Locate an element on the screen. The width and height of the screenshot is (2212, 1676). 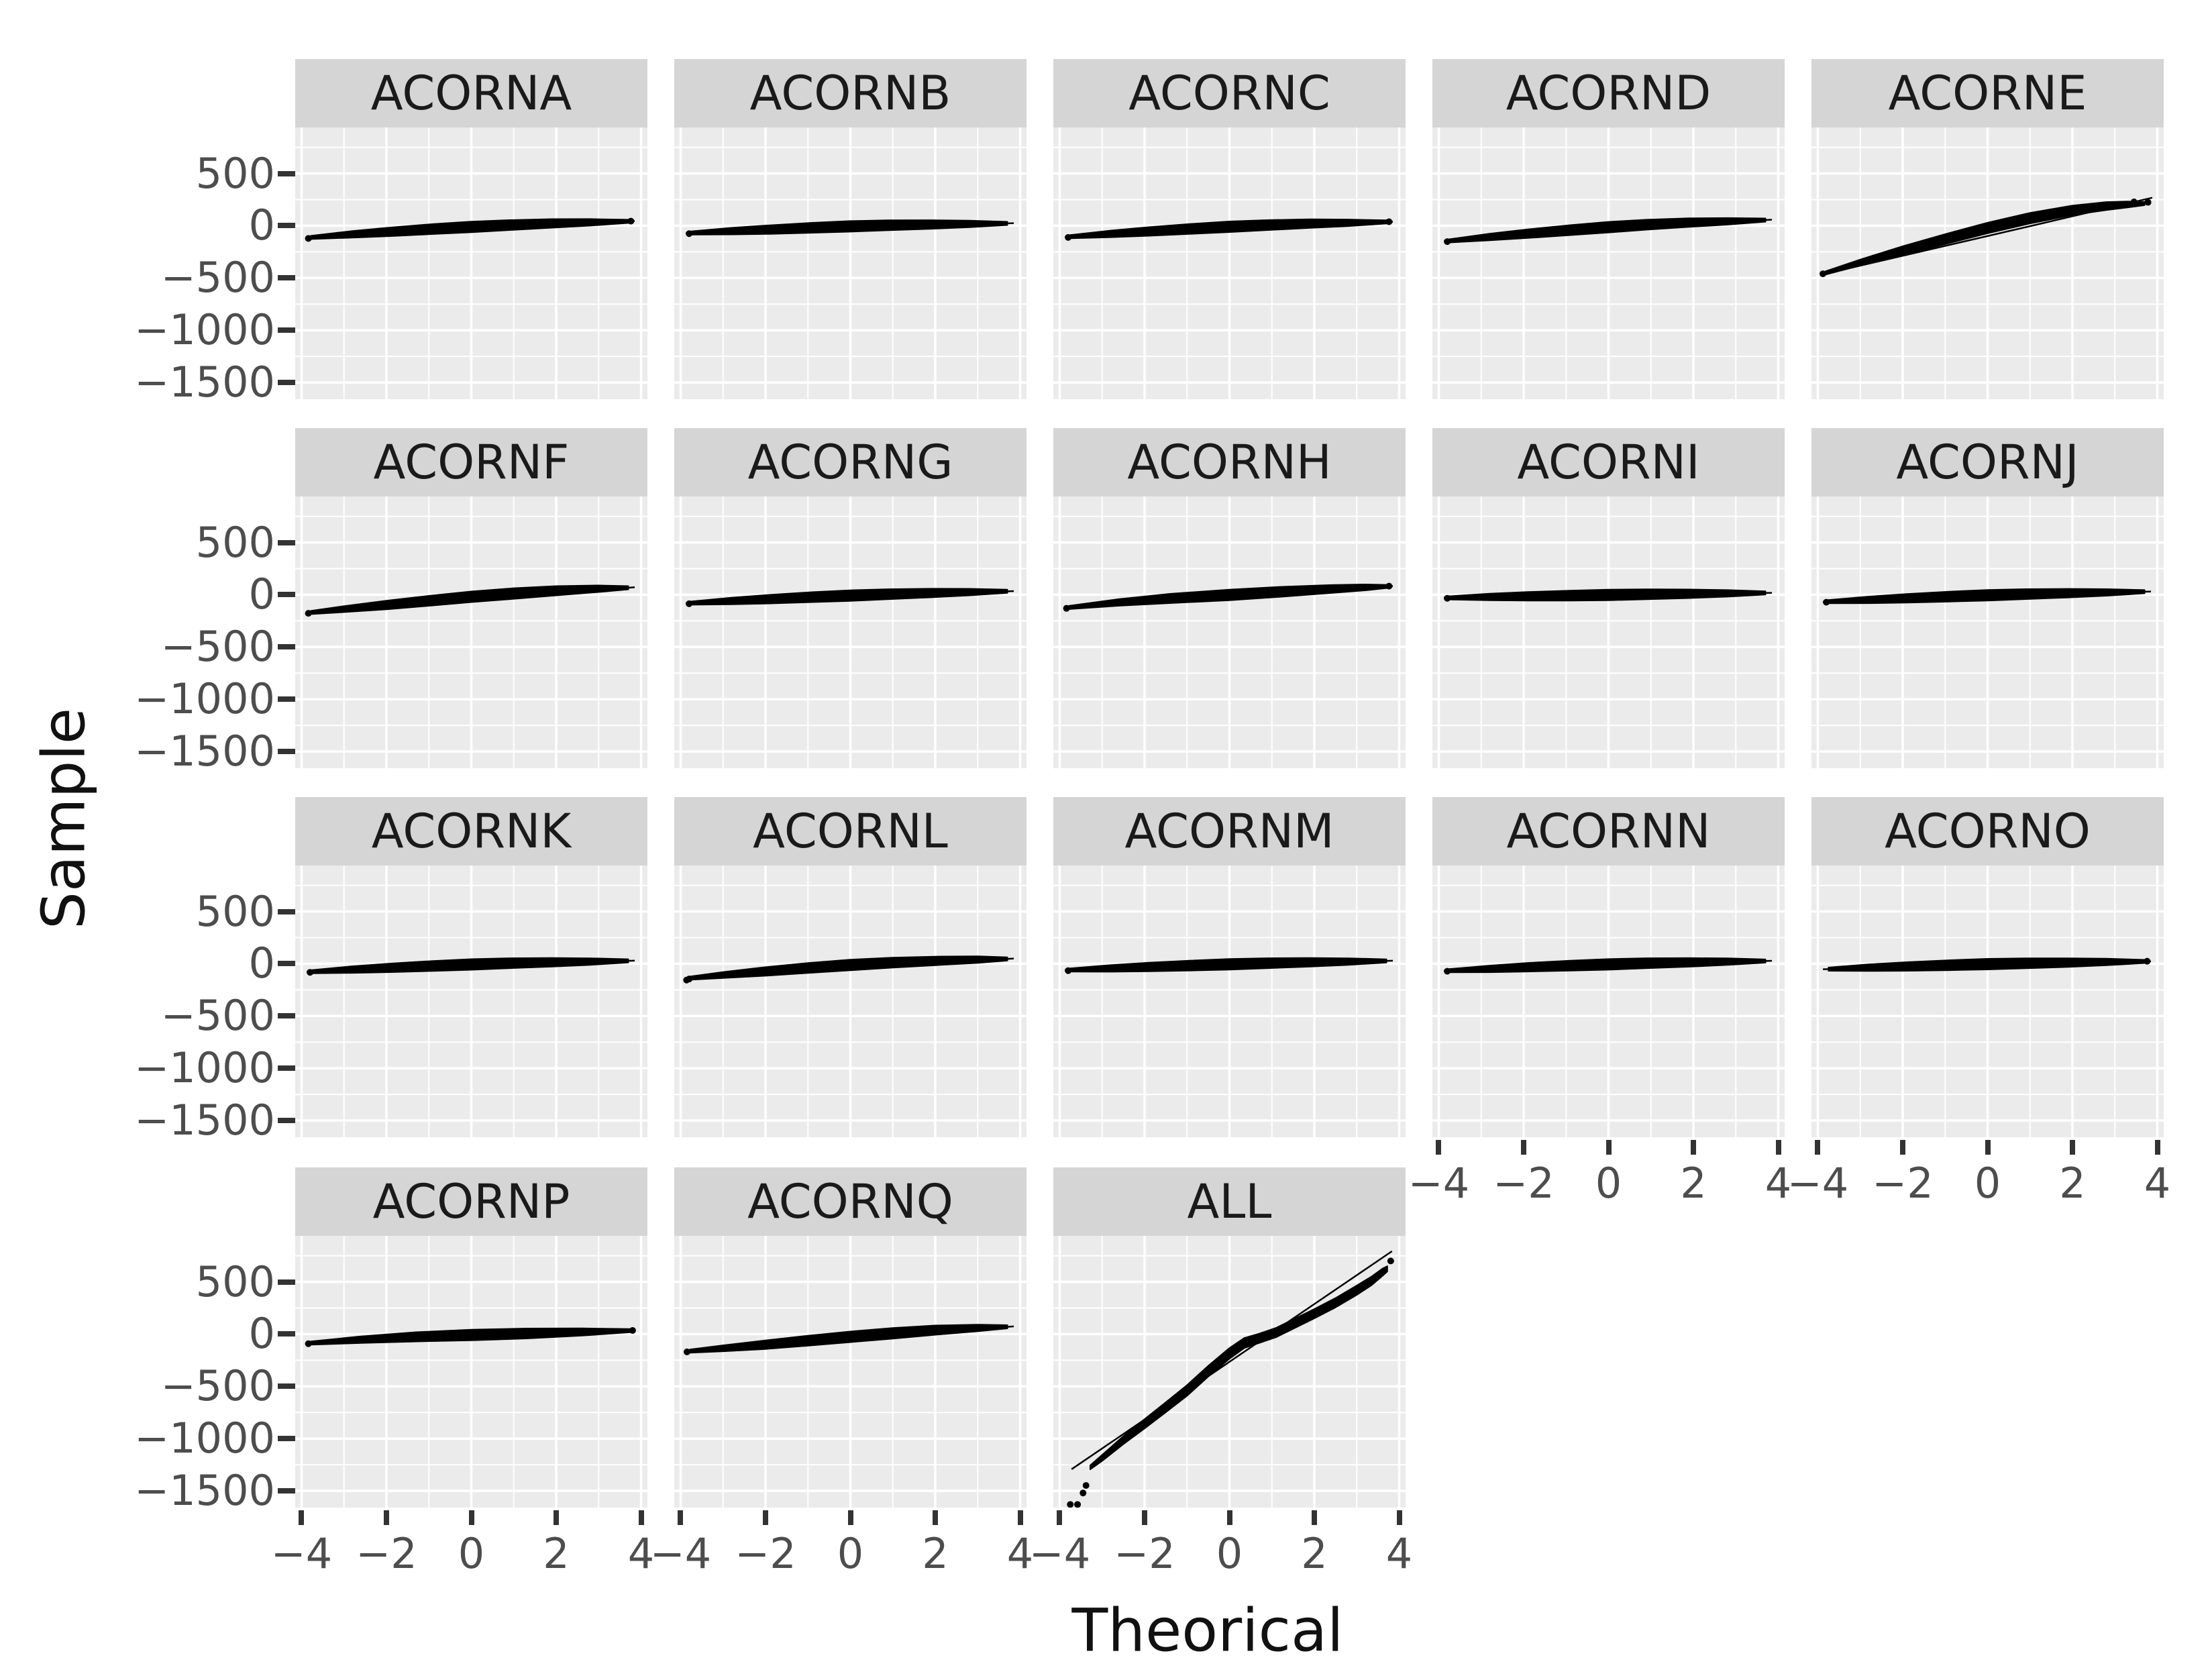
facet-strip: ACORNP is located at coordinates (471, 1202).